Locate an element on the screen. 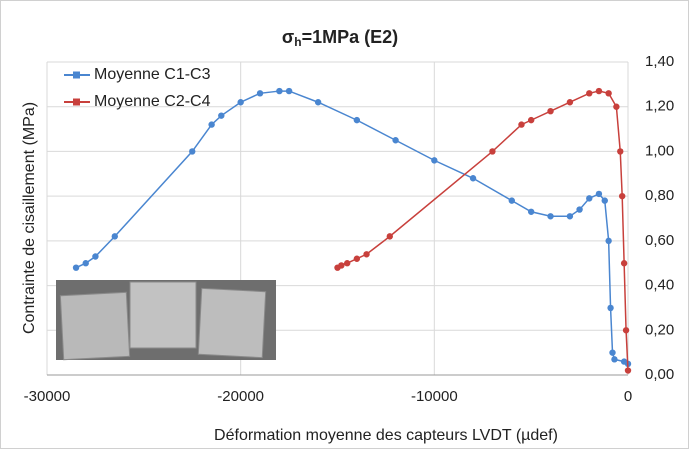  y-tick-label: 1,20 is located at coordinates (659, 106).